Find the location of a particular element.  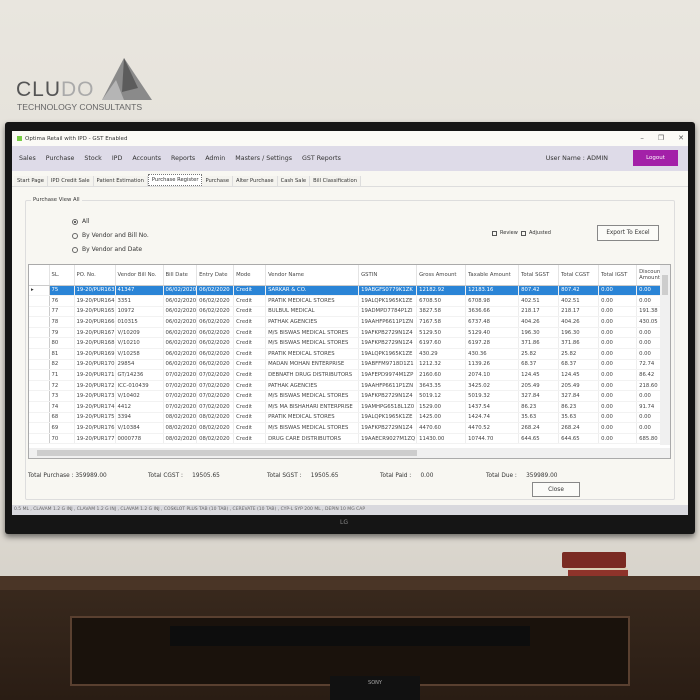

column-header: Vendor Name is located at coordinates (312, 275).